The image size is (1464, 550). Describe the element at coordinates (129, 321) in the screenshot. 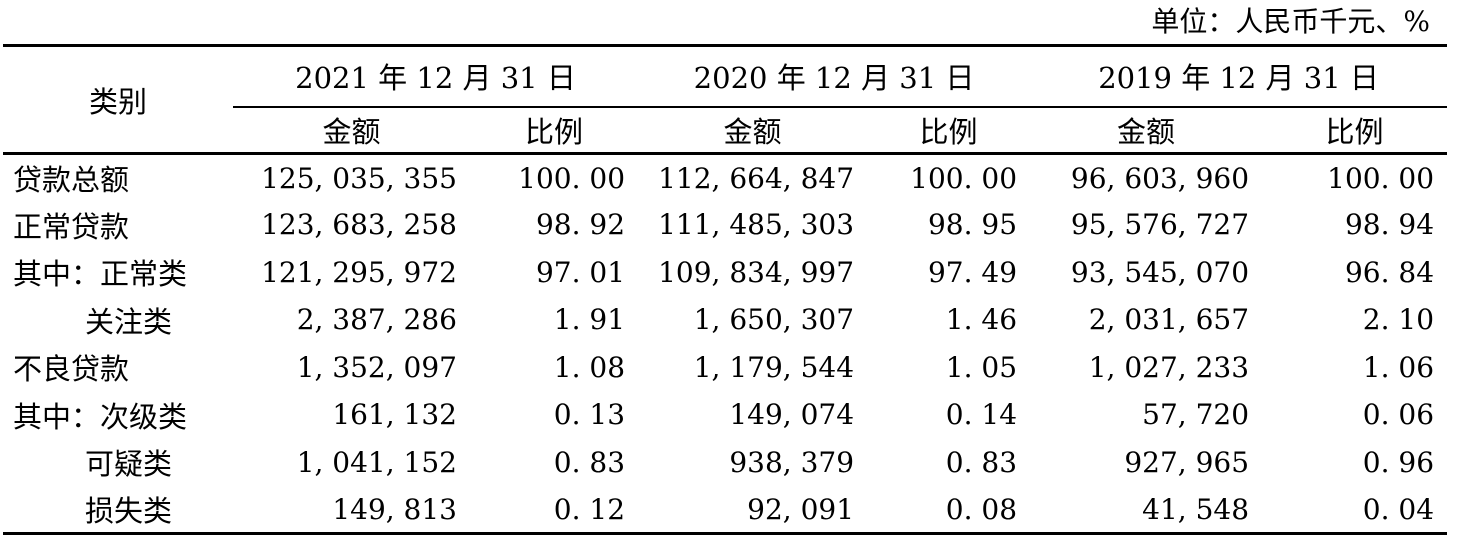

I see `row-label: 关注类` at that location.